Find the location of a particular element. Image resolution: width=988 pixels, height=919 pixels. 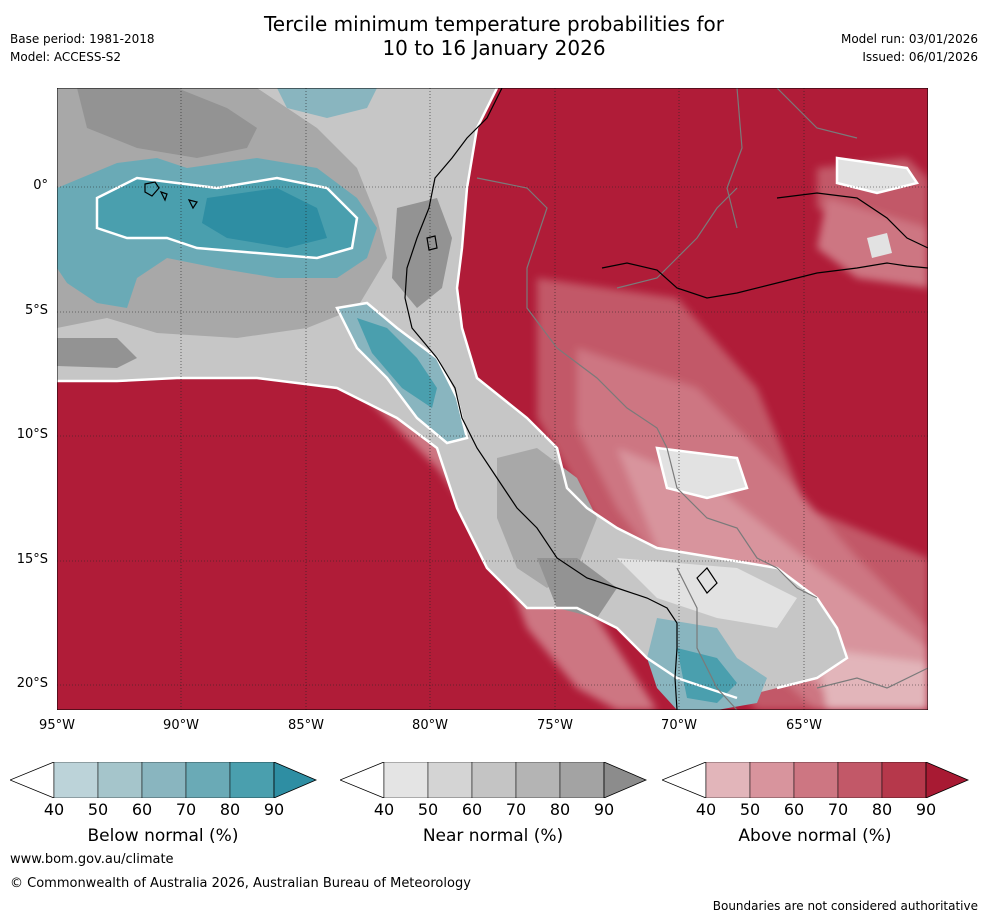

below-tick-40: 40 is located at coordinates (54, 809).